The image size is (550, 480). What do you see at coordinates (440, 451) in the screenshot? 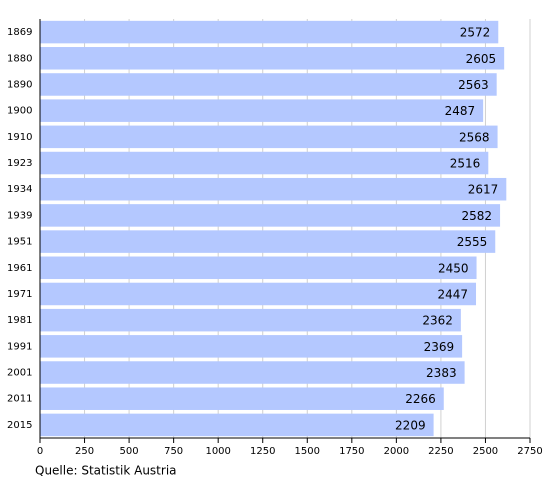
I see `x-tick-label: 2250` at bounding box center [440, 451].